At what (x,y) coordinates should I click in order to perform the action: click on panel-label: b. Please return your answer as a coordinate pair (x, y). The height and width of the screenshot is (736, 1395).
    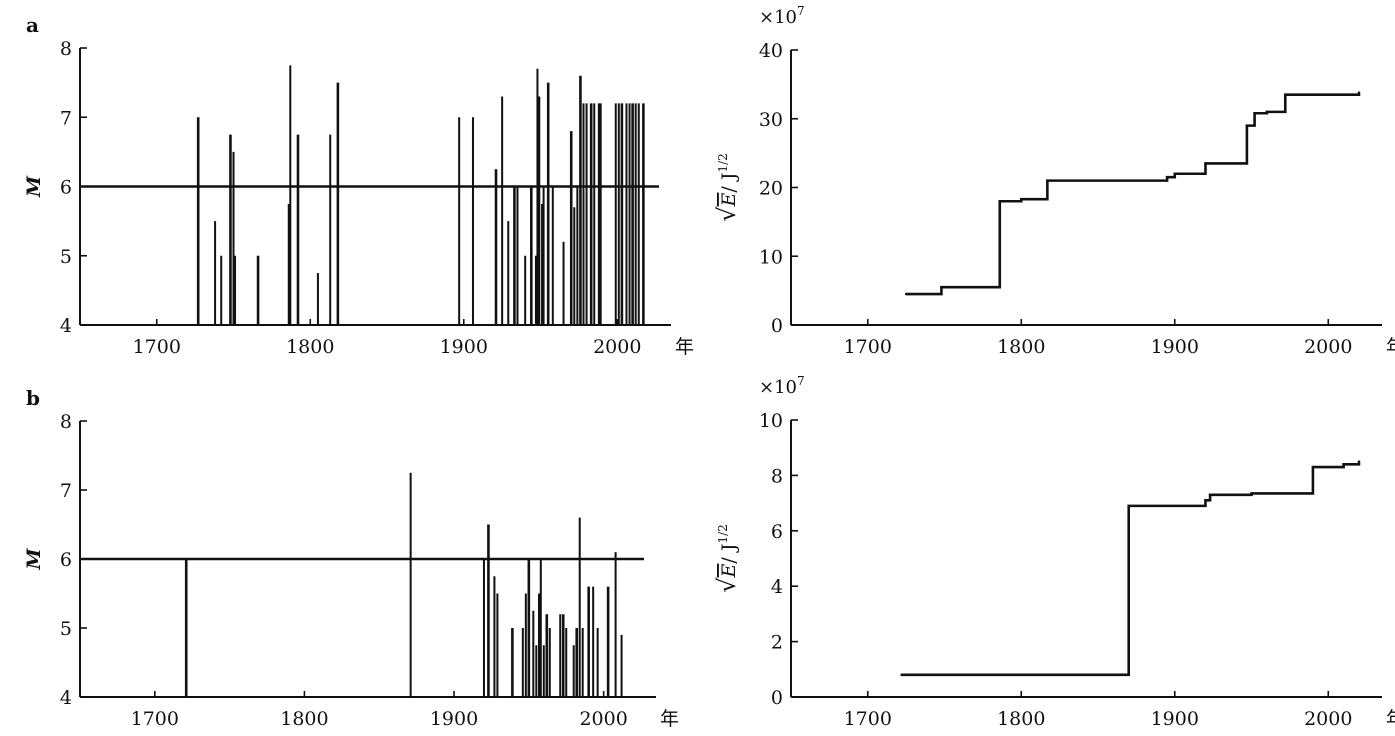
    Looking at the image, I should click on (33, 398).